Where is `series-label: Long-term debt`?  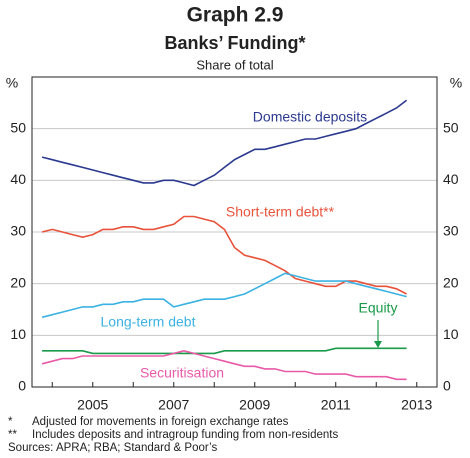 series-label: Long-term debt is located at coordinates (148, 322).